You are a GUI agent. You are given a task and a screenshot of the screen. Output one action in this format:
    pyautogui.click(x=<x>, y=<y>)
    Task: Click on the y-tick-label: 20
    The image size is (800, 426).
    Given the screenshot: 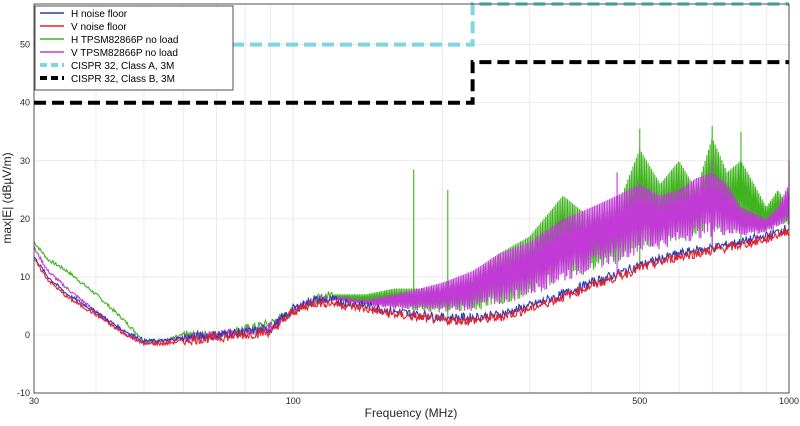 What is the action you would take?
    pyautogui.click(x=25, y=219)
    